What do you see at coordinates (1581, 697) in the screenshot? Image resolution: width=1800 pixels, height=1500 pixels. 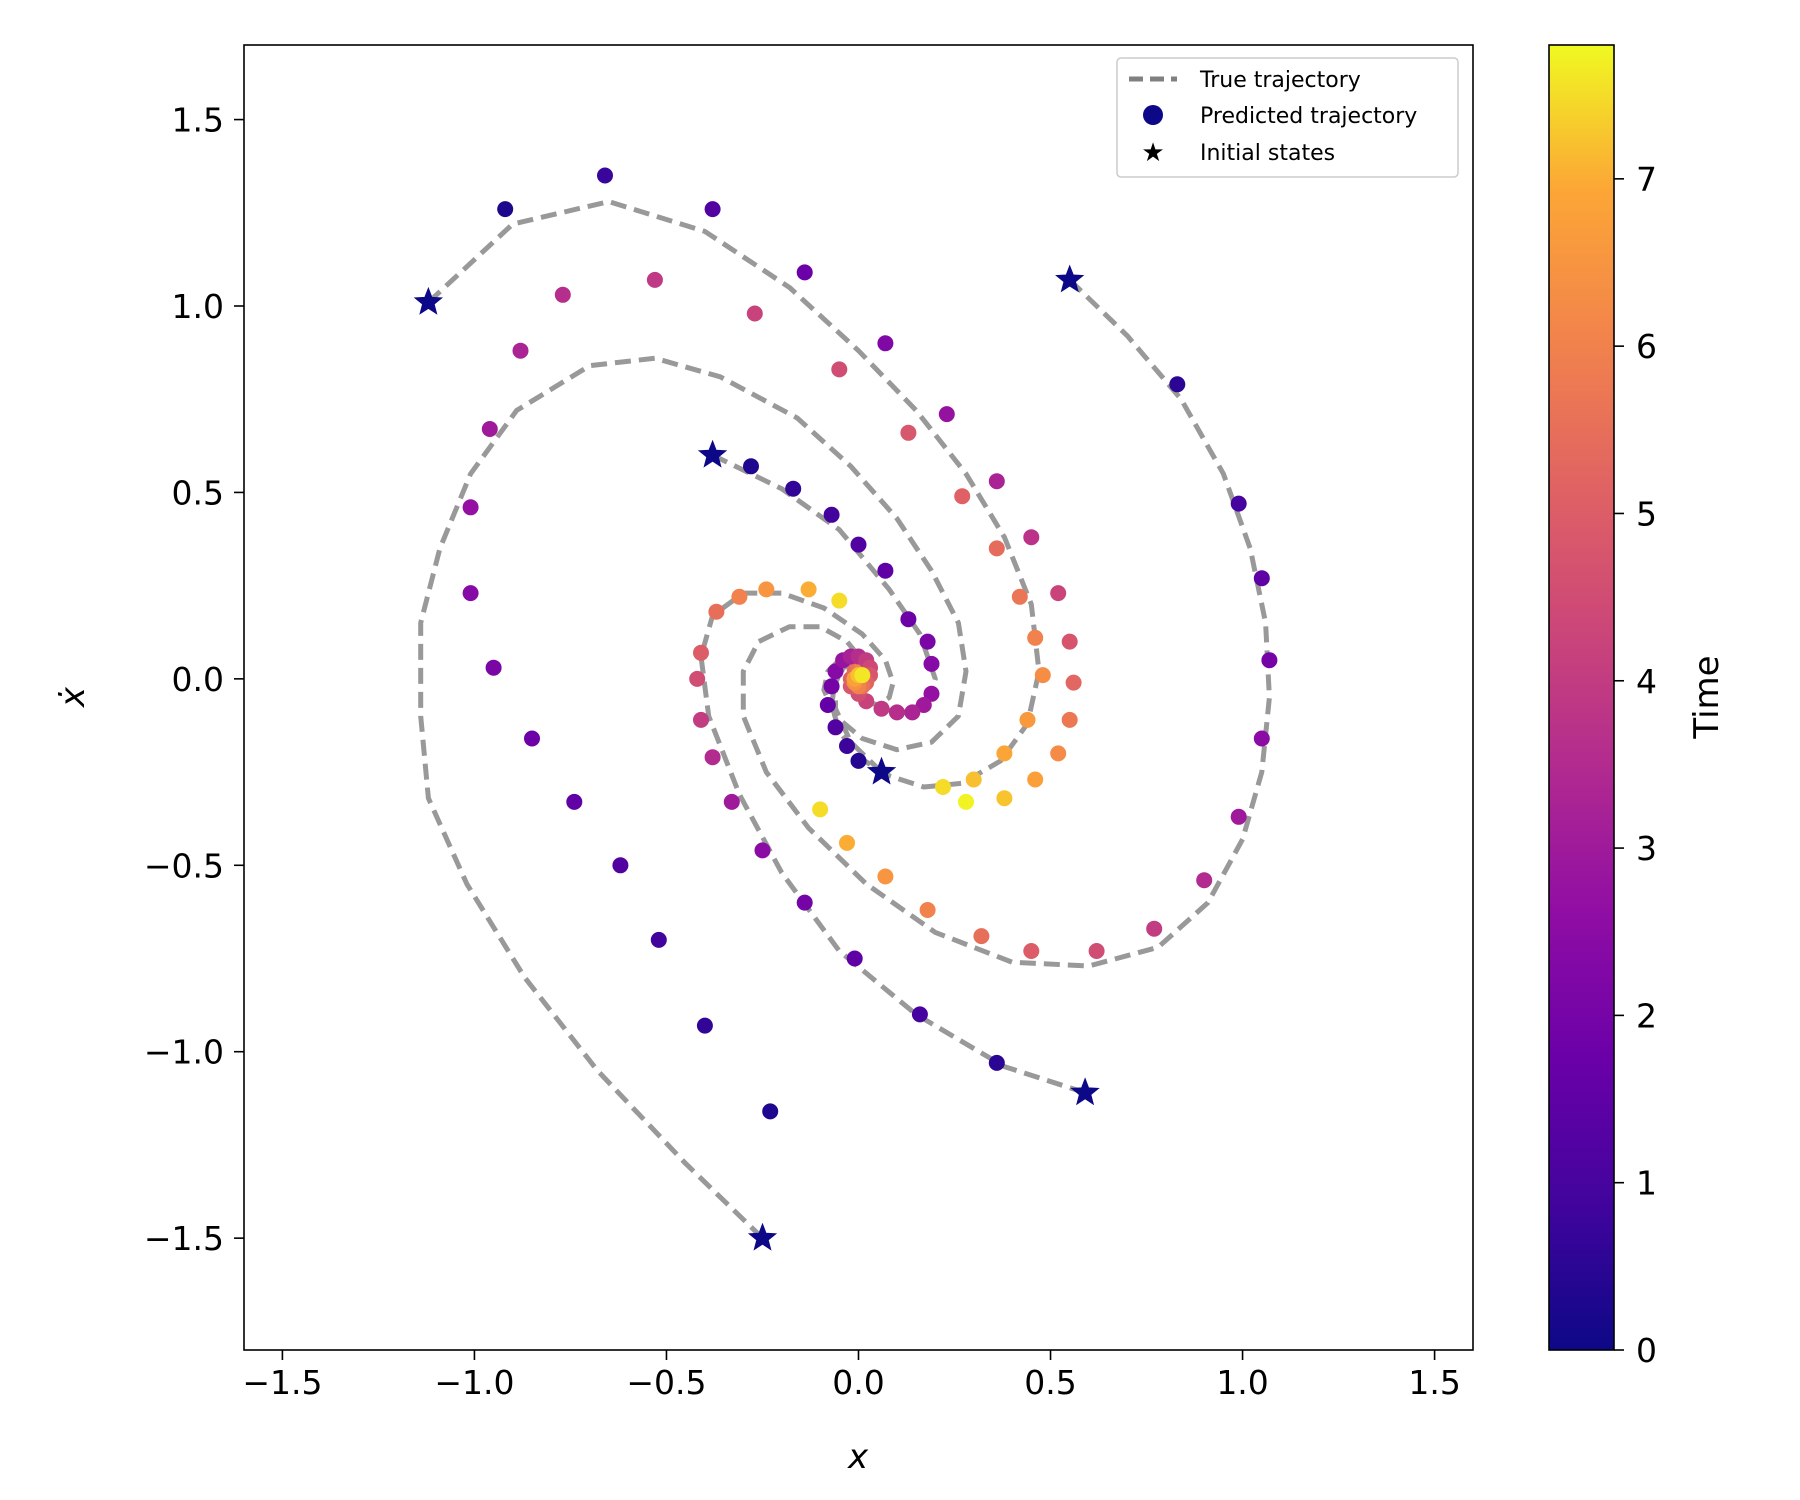 I see `colorbar-gradient` at bounding box center [1581, 697].